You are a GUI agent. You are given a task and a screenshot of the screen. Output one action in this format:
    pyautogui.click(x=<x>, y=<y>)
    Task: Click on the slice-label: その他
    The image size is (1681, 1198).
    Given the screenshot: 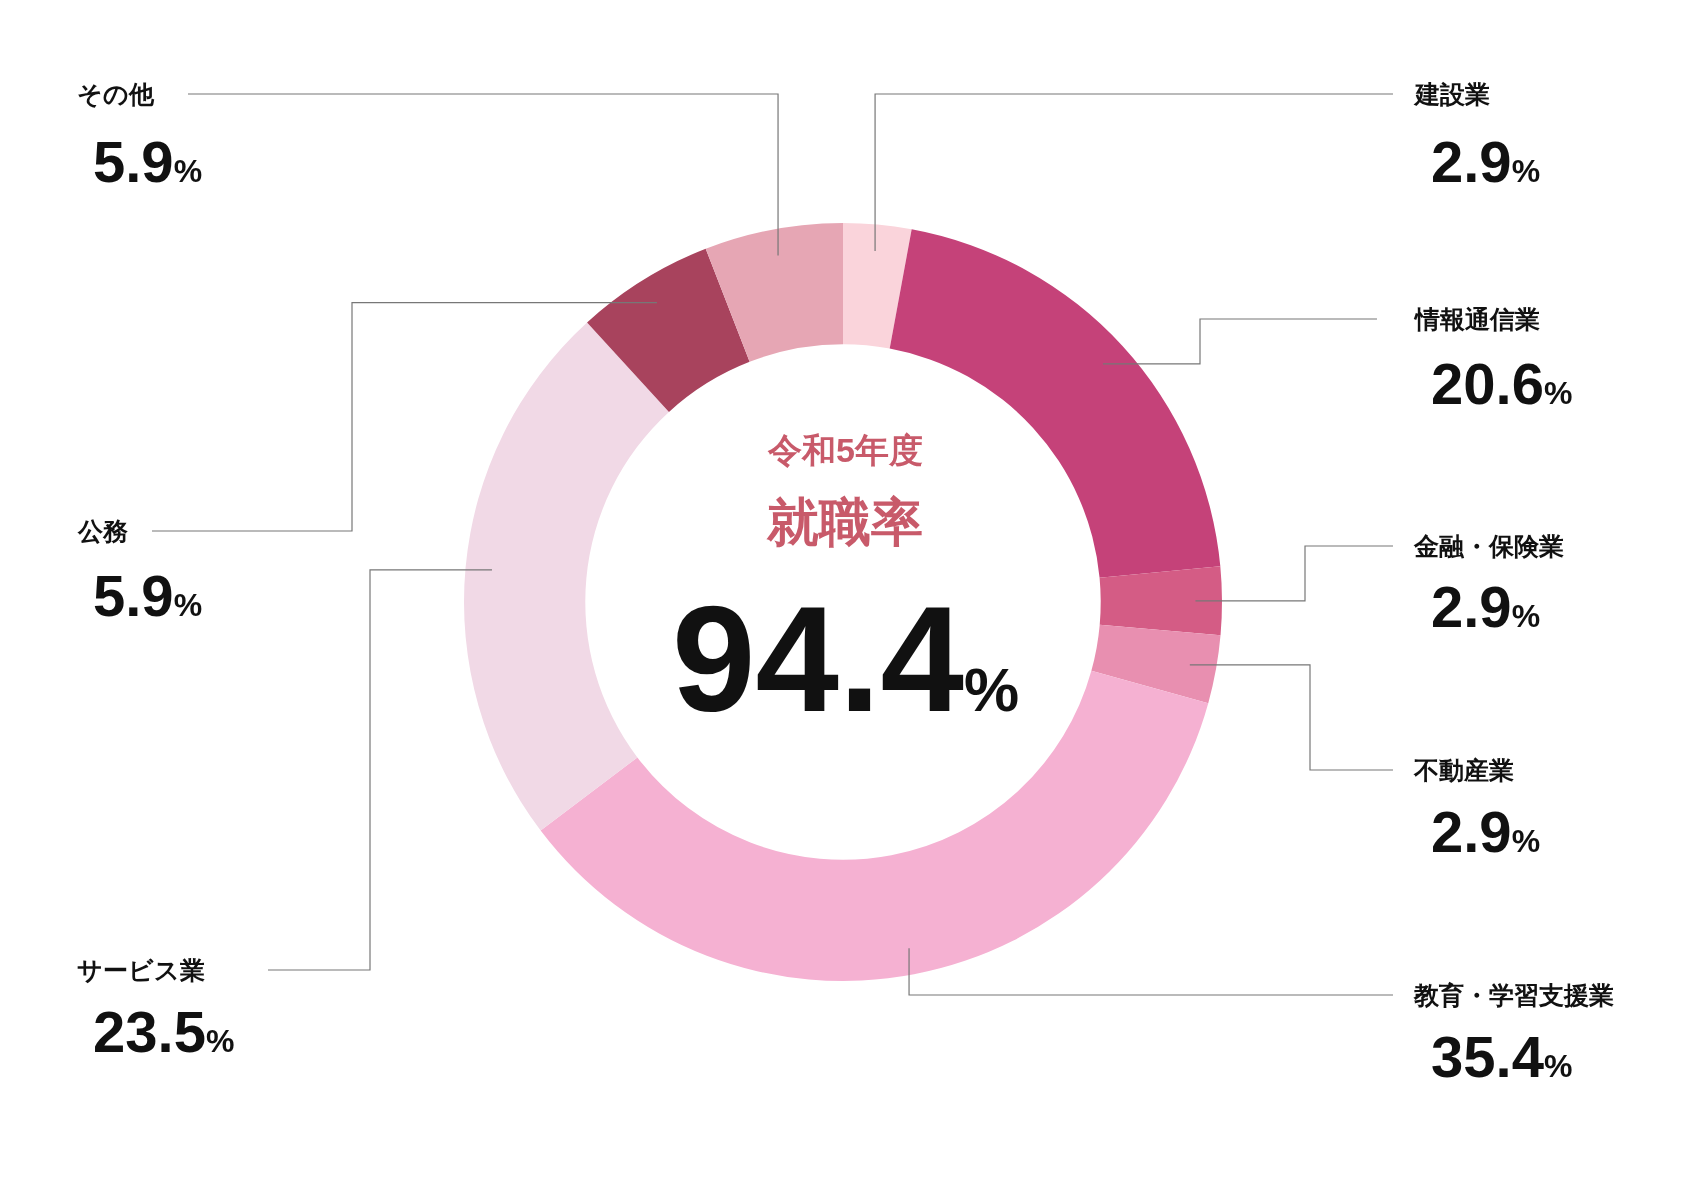 What is the action you would take?
    pyautogui.click(x=116, y=94)
    